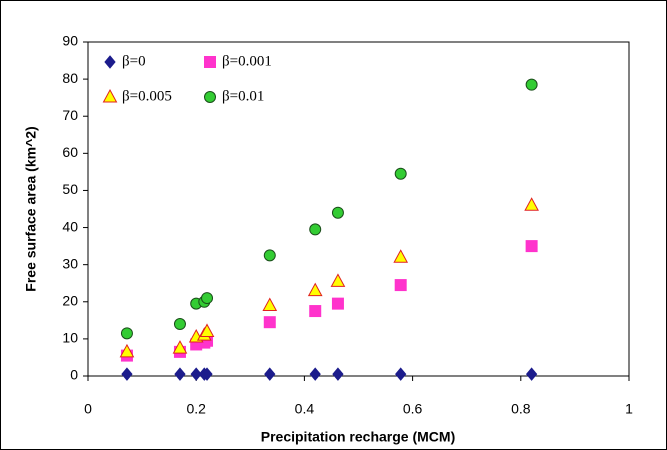 The height and width of the screenshot is (450, 667). What do you see at coordinates (70, 41) in the screenshot?
I see `y-tick-label: 90` at bounding box center [70, 41].